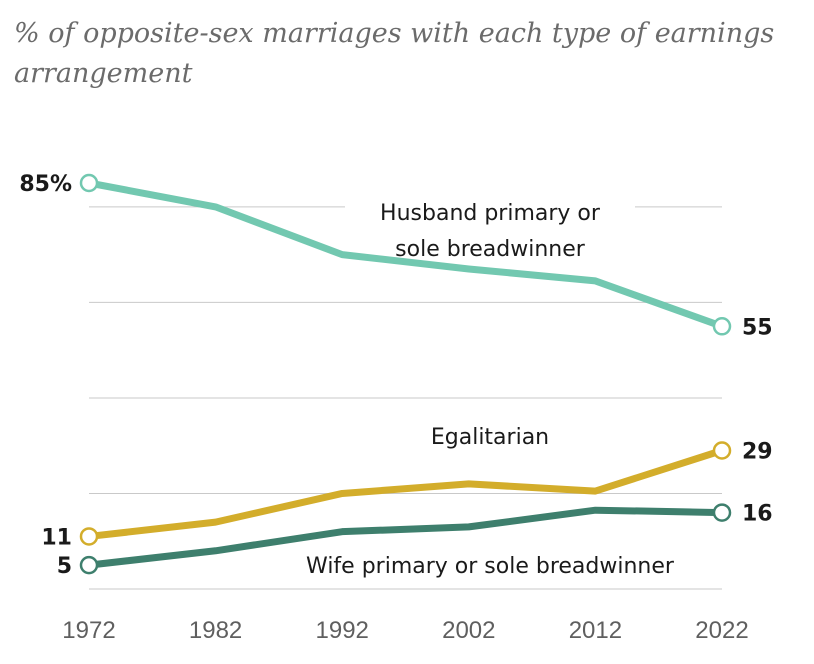 The width and height of the screenshot is (814, 664). Describe the element at coordinates (342, 630) in the screenshot. I see `x-tick-label: 1992` at that location.